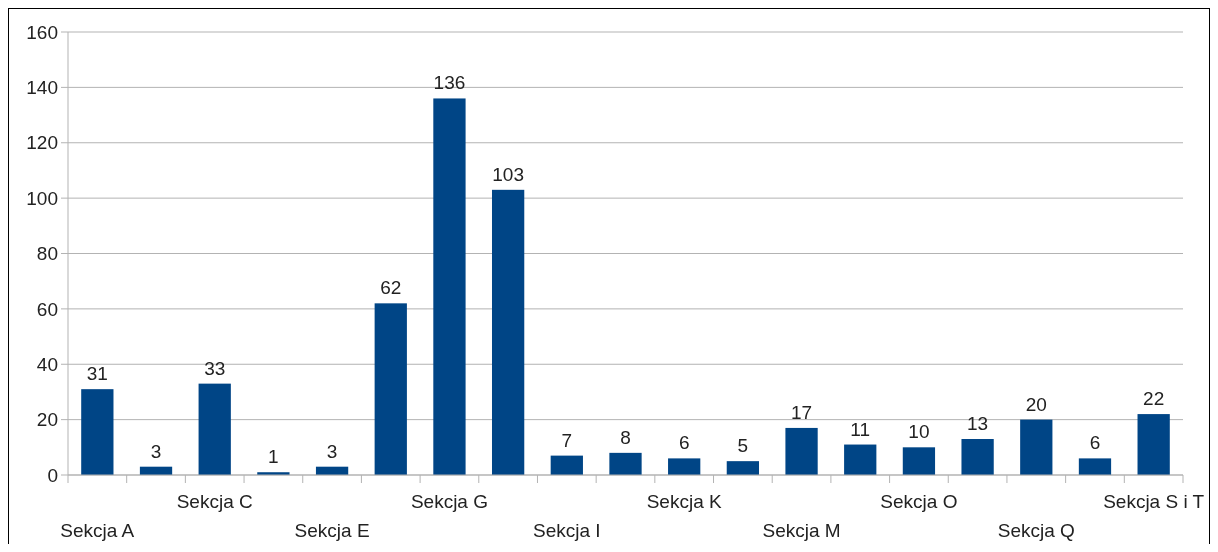 The height and width of the screenshot is (552, 1218). I want to click on y-tick-label: 120, so click(42, 143).